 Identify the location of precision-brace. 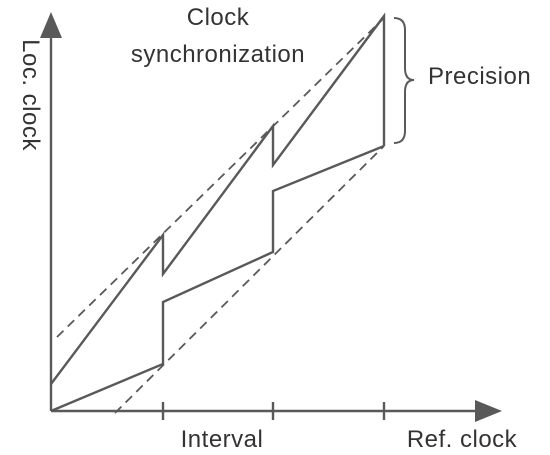
(404, 80).